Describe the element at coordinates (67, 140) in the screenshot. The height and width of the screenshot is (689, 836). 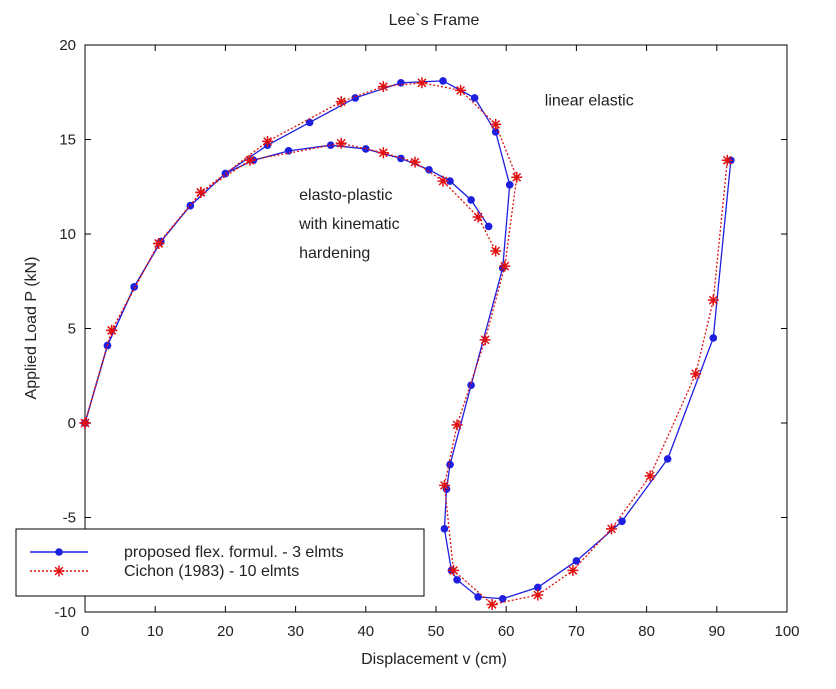
I see `y-tick-label: 15` at that location.